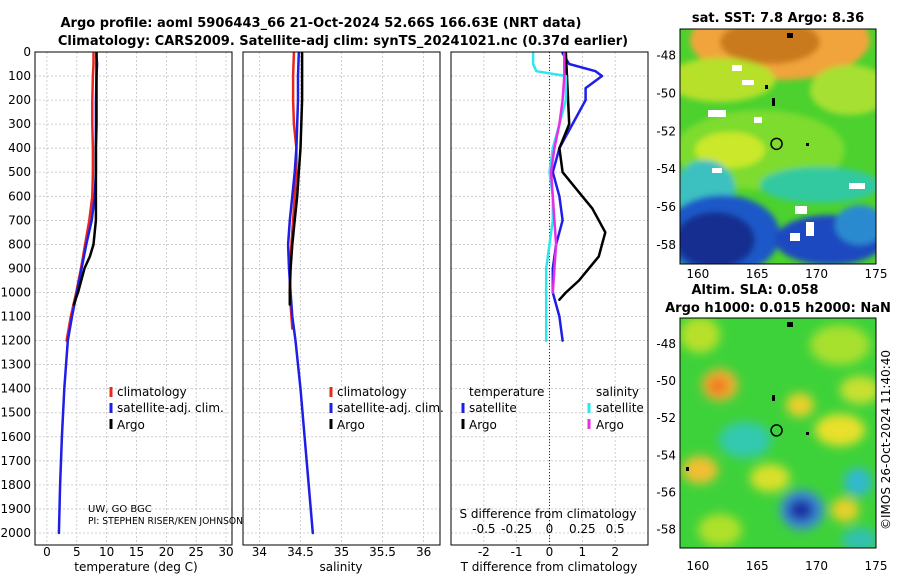 The height and width of the screenshot is (584, 900). What do you see at coordinates (80, 197) in the screenshot?
I see `series-line-climatology` at bounding box center [80, 197].